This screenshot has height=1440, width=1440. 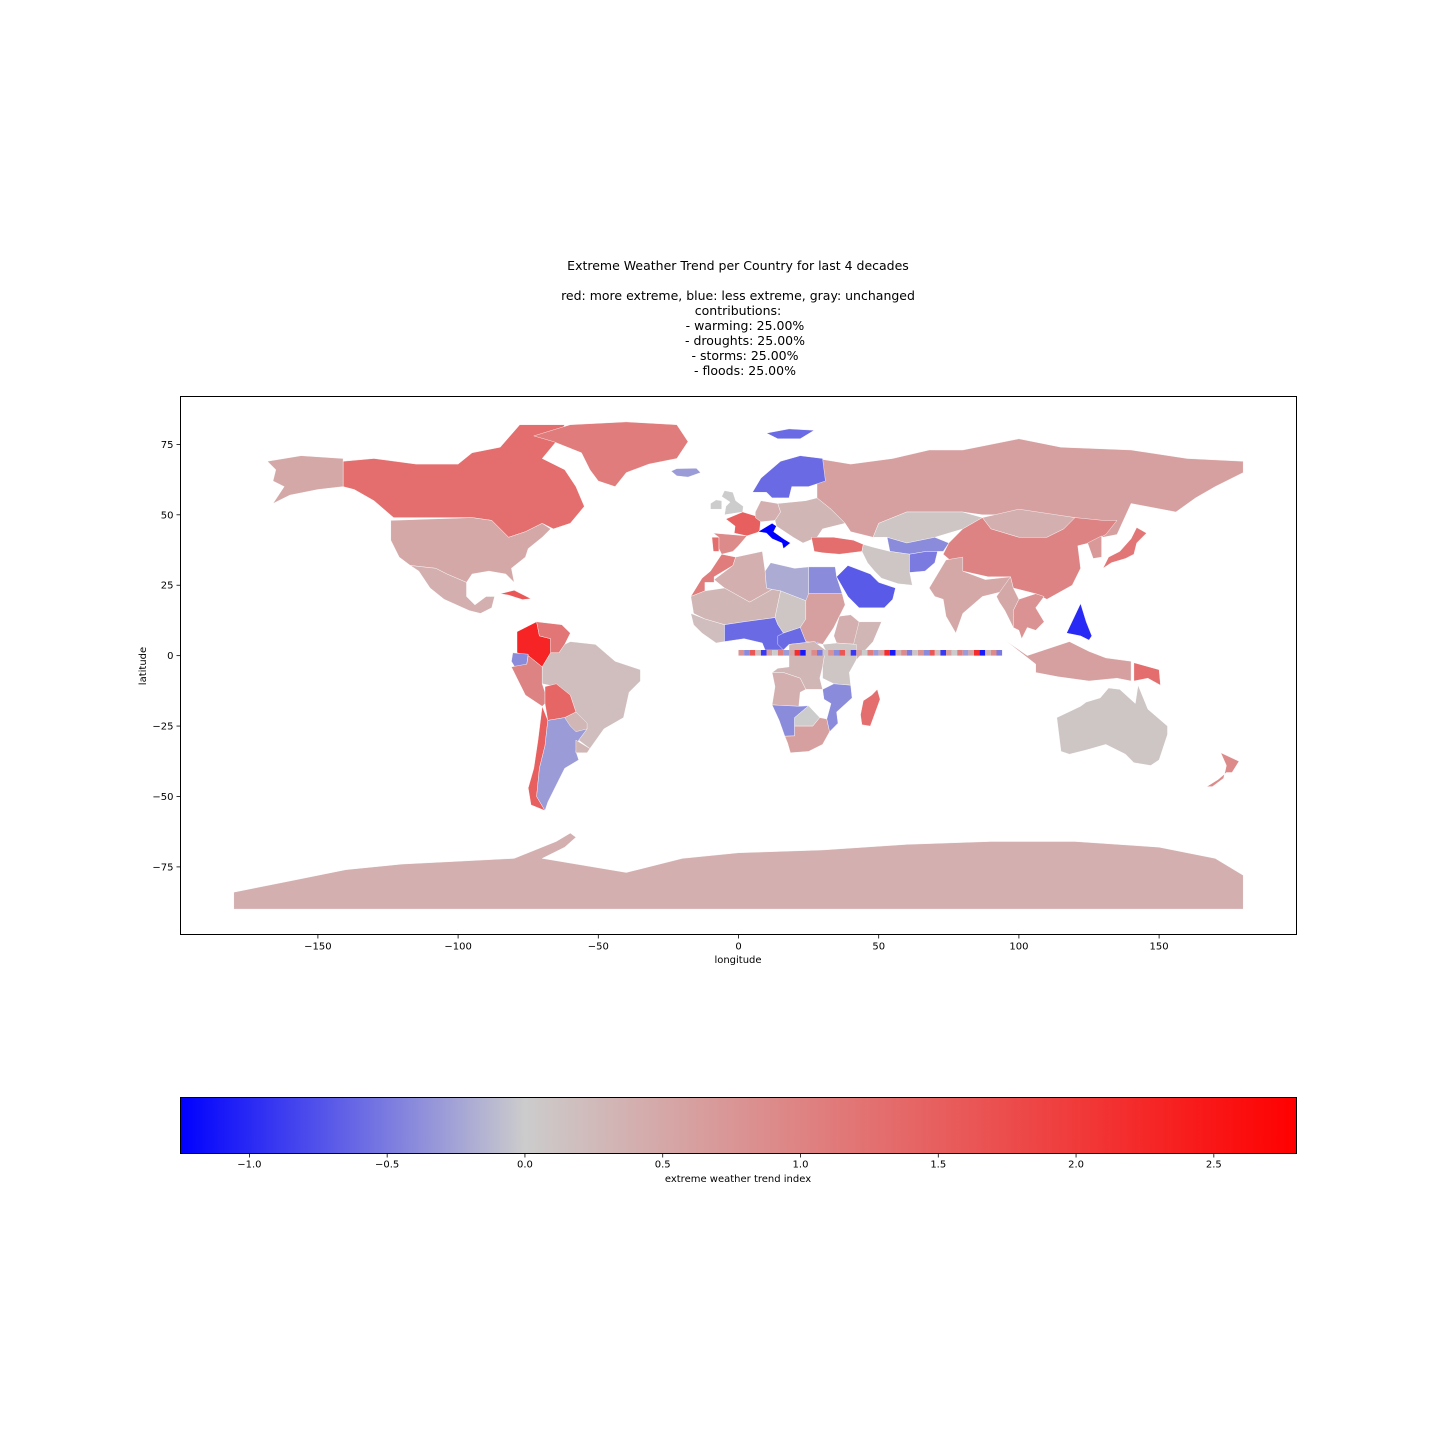 I want to click on y-tick-label: 75, so click(x=167, y=445).